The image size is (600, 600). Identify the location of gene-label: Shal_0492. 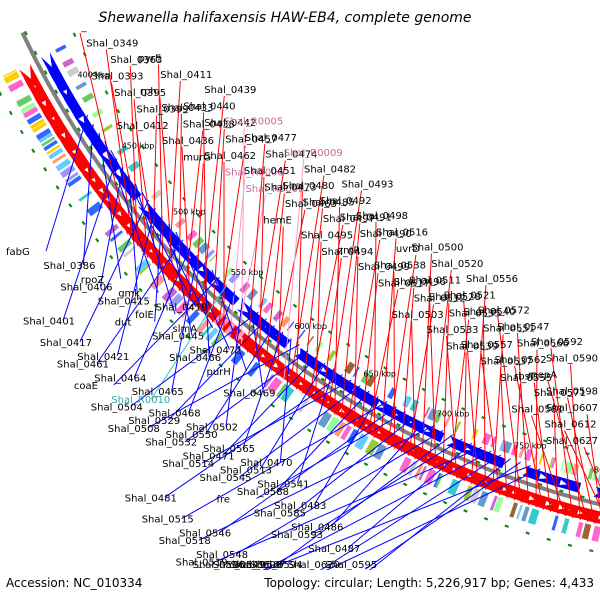
(346, 201).